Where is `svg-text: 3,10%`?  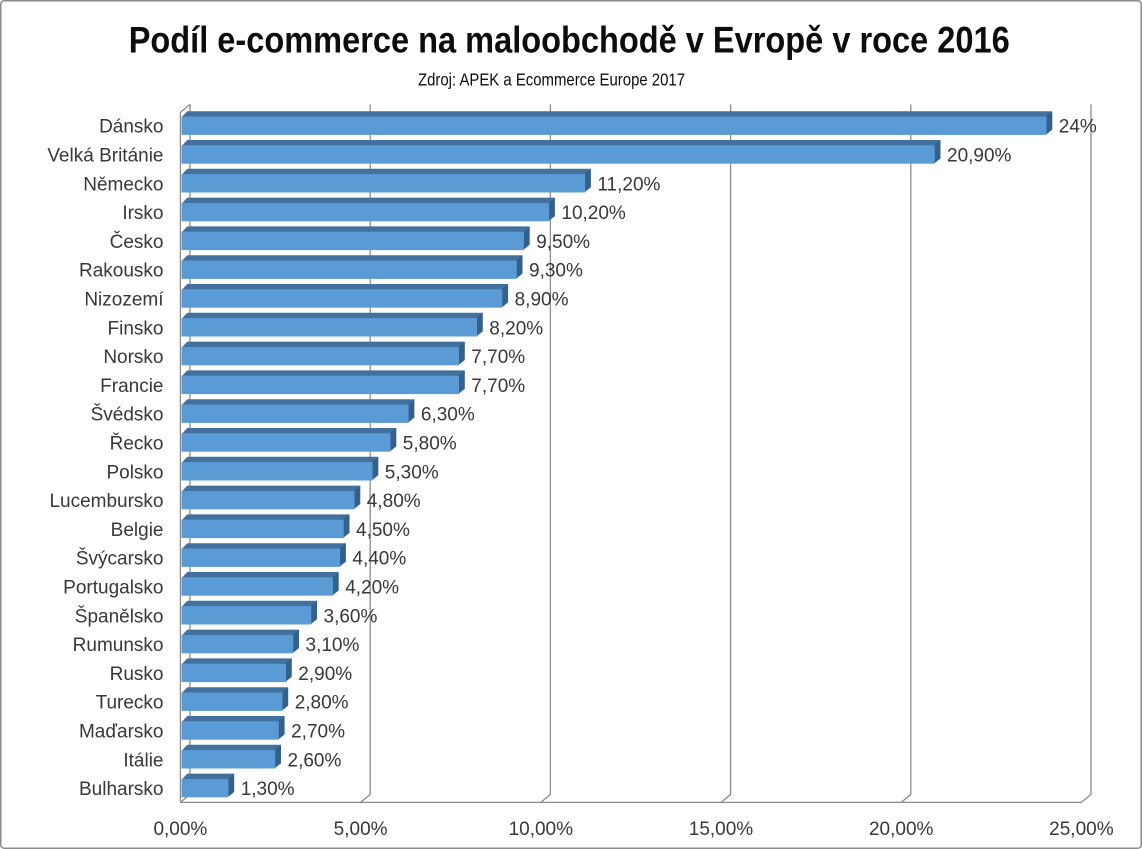
svg-text: 3,10% is located at coordinates (333, 645).